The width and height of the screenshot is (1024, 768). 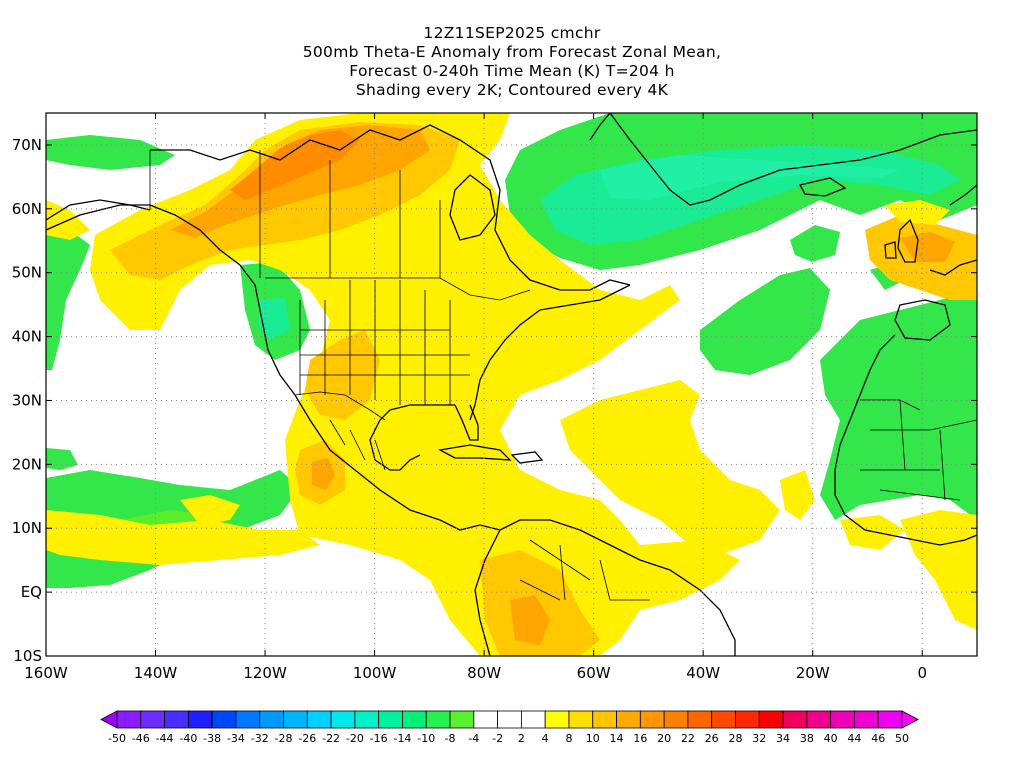 What do you see at coordinates (593, 738) in the screenshot?
I see `colorbar-label: 10` at bounding box center [593, 738].